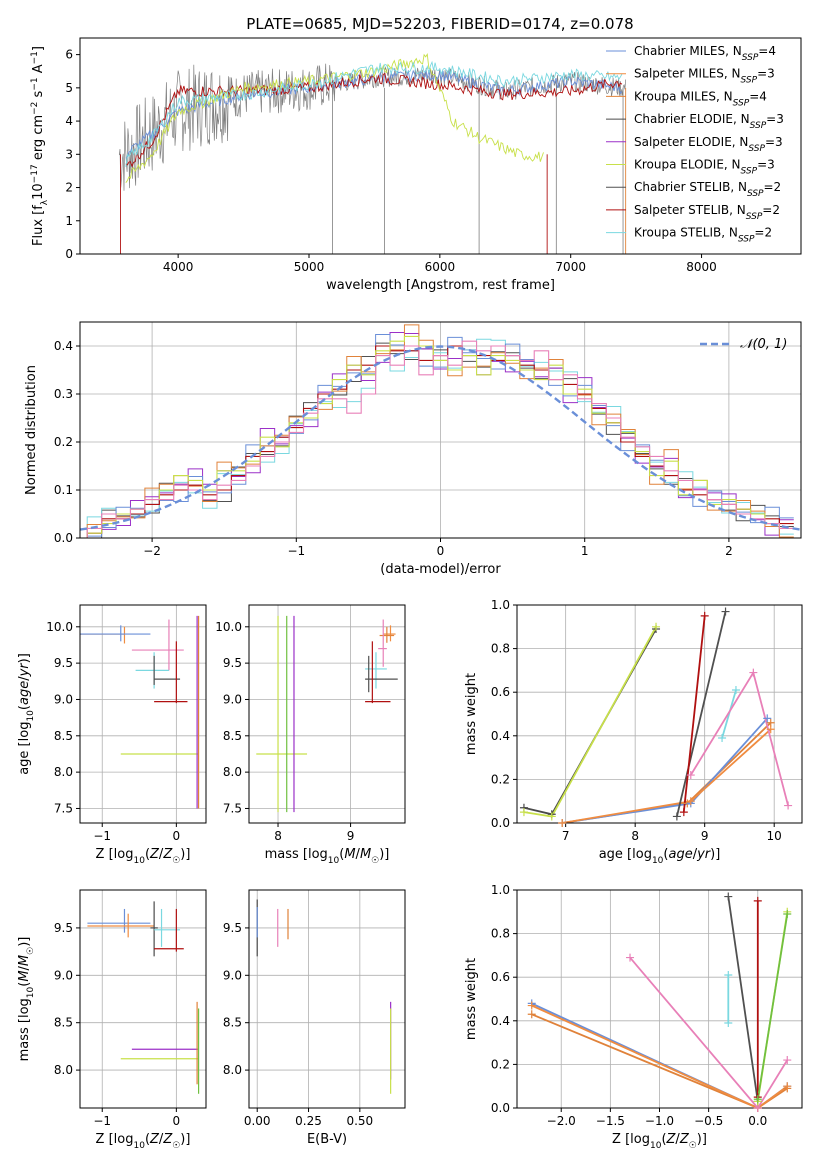 The height and width of the screenshot is (1170, 819). What do you see at coordinates (763, 344) in the screenshot?
I see `legend-label: 𝒩(0, 1)` at bounding box center [763, 344].